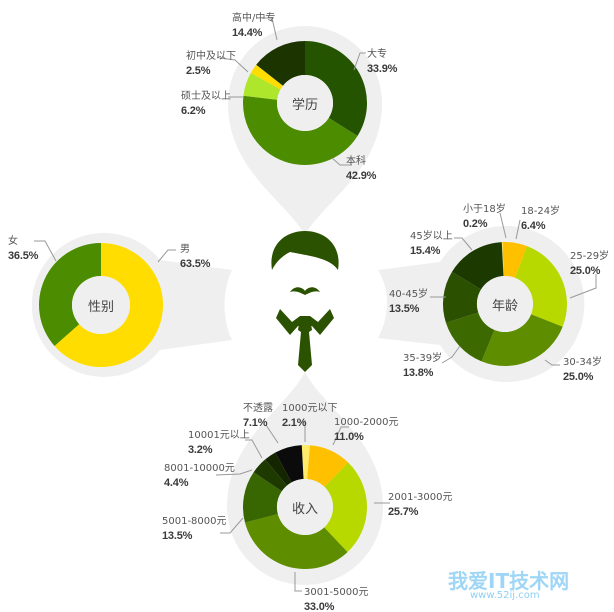 This screenshot has height=612, width=614. What do you see at coordinates (304, 509) in the screenshot?
I see `donut-title: 收入` at bounding box center [304, 509].